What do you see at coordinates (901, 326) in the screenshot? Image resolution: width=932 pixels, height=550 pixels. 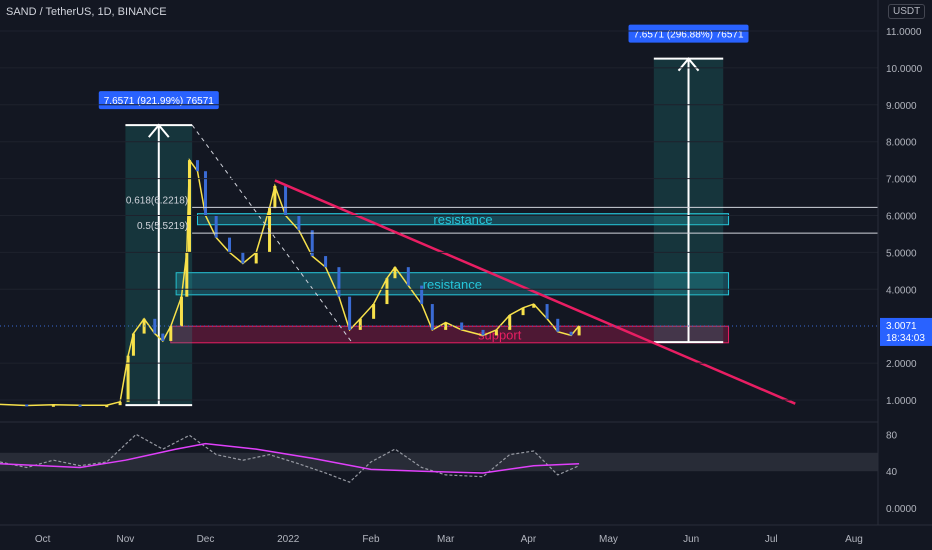 I see `current-price-label: 3.0071` at bounding box center [901, 326].